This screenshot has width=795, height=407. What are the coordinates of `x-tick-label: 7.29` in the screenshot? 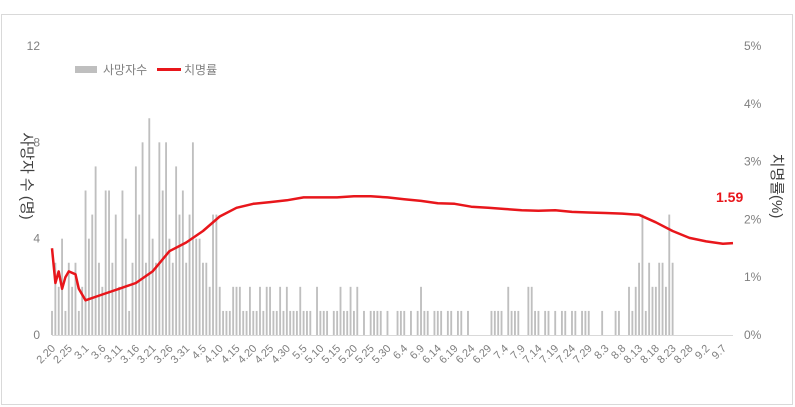 It's located at (583, 355).